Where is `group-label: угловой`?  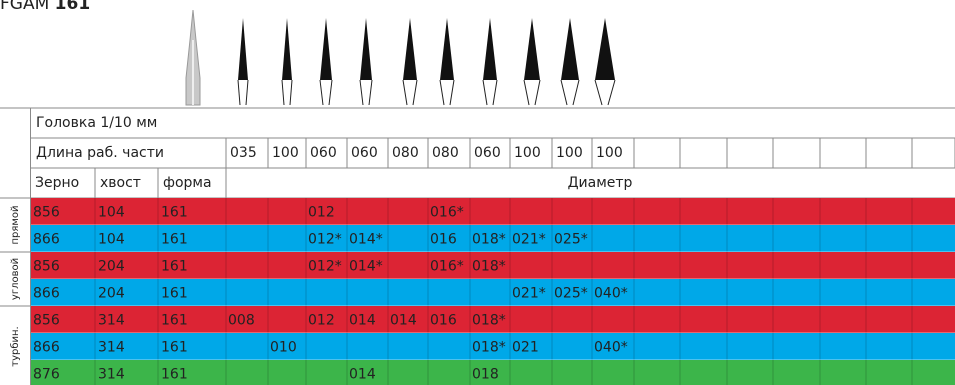 group-label: угловой is located at coordinates (15, 279).